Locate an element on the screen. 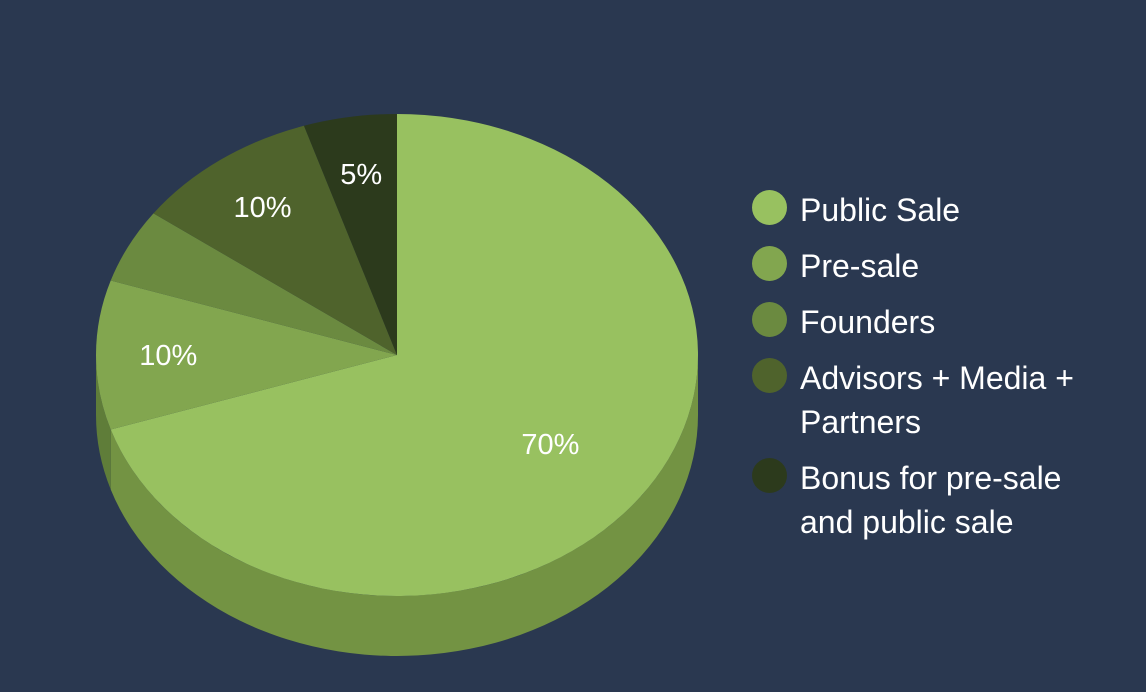 This screenshot has width=1146, height=692. pie-slice-pre-sale is located at coordinates (246, 355).